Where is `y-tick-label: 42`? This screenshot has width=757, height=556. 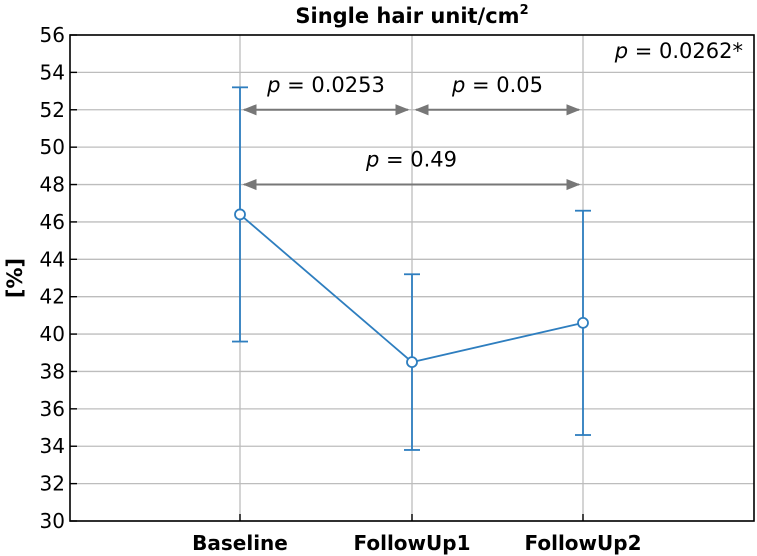 y-tick-label: 42 is located at coordinates (52, 297).